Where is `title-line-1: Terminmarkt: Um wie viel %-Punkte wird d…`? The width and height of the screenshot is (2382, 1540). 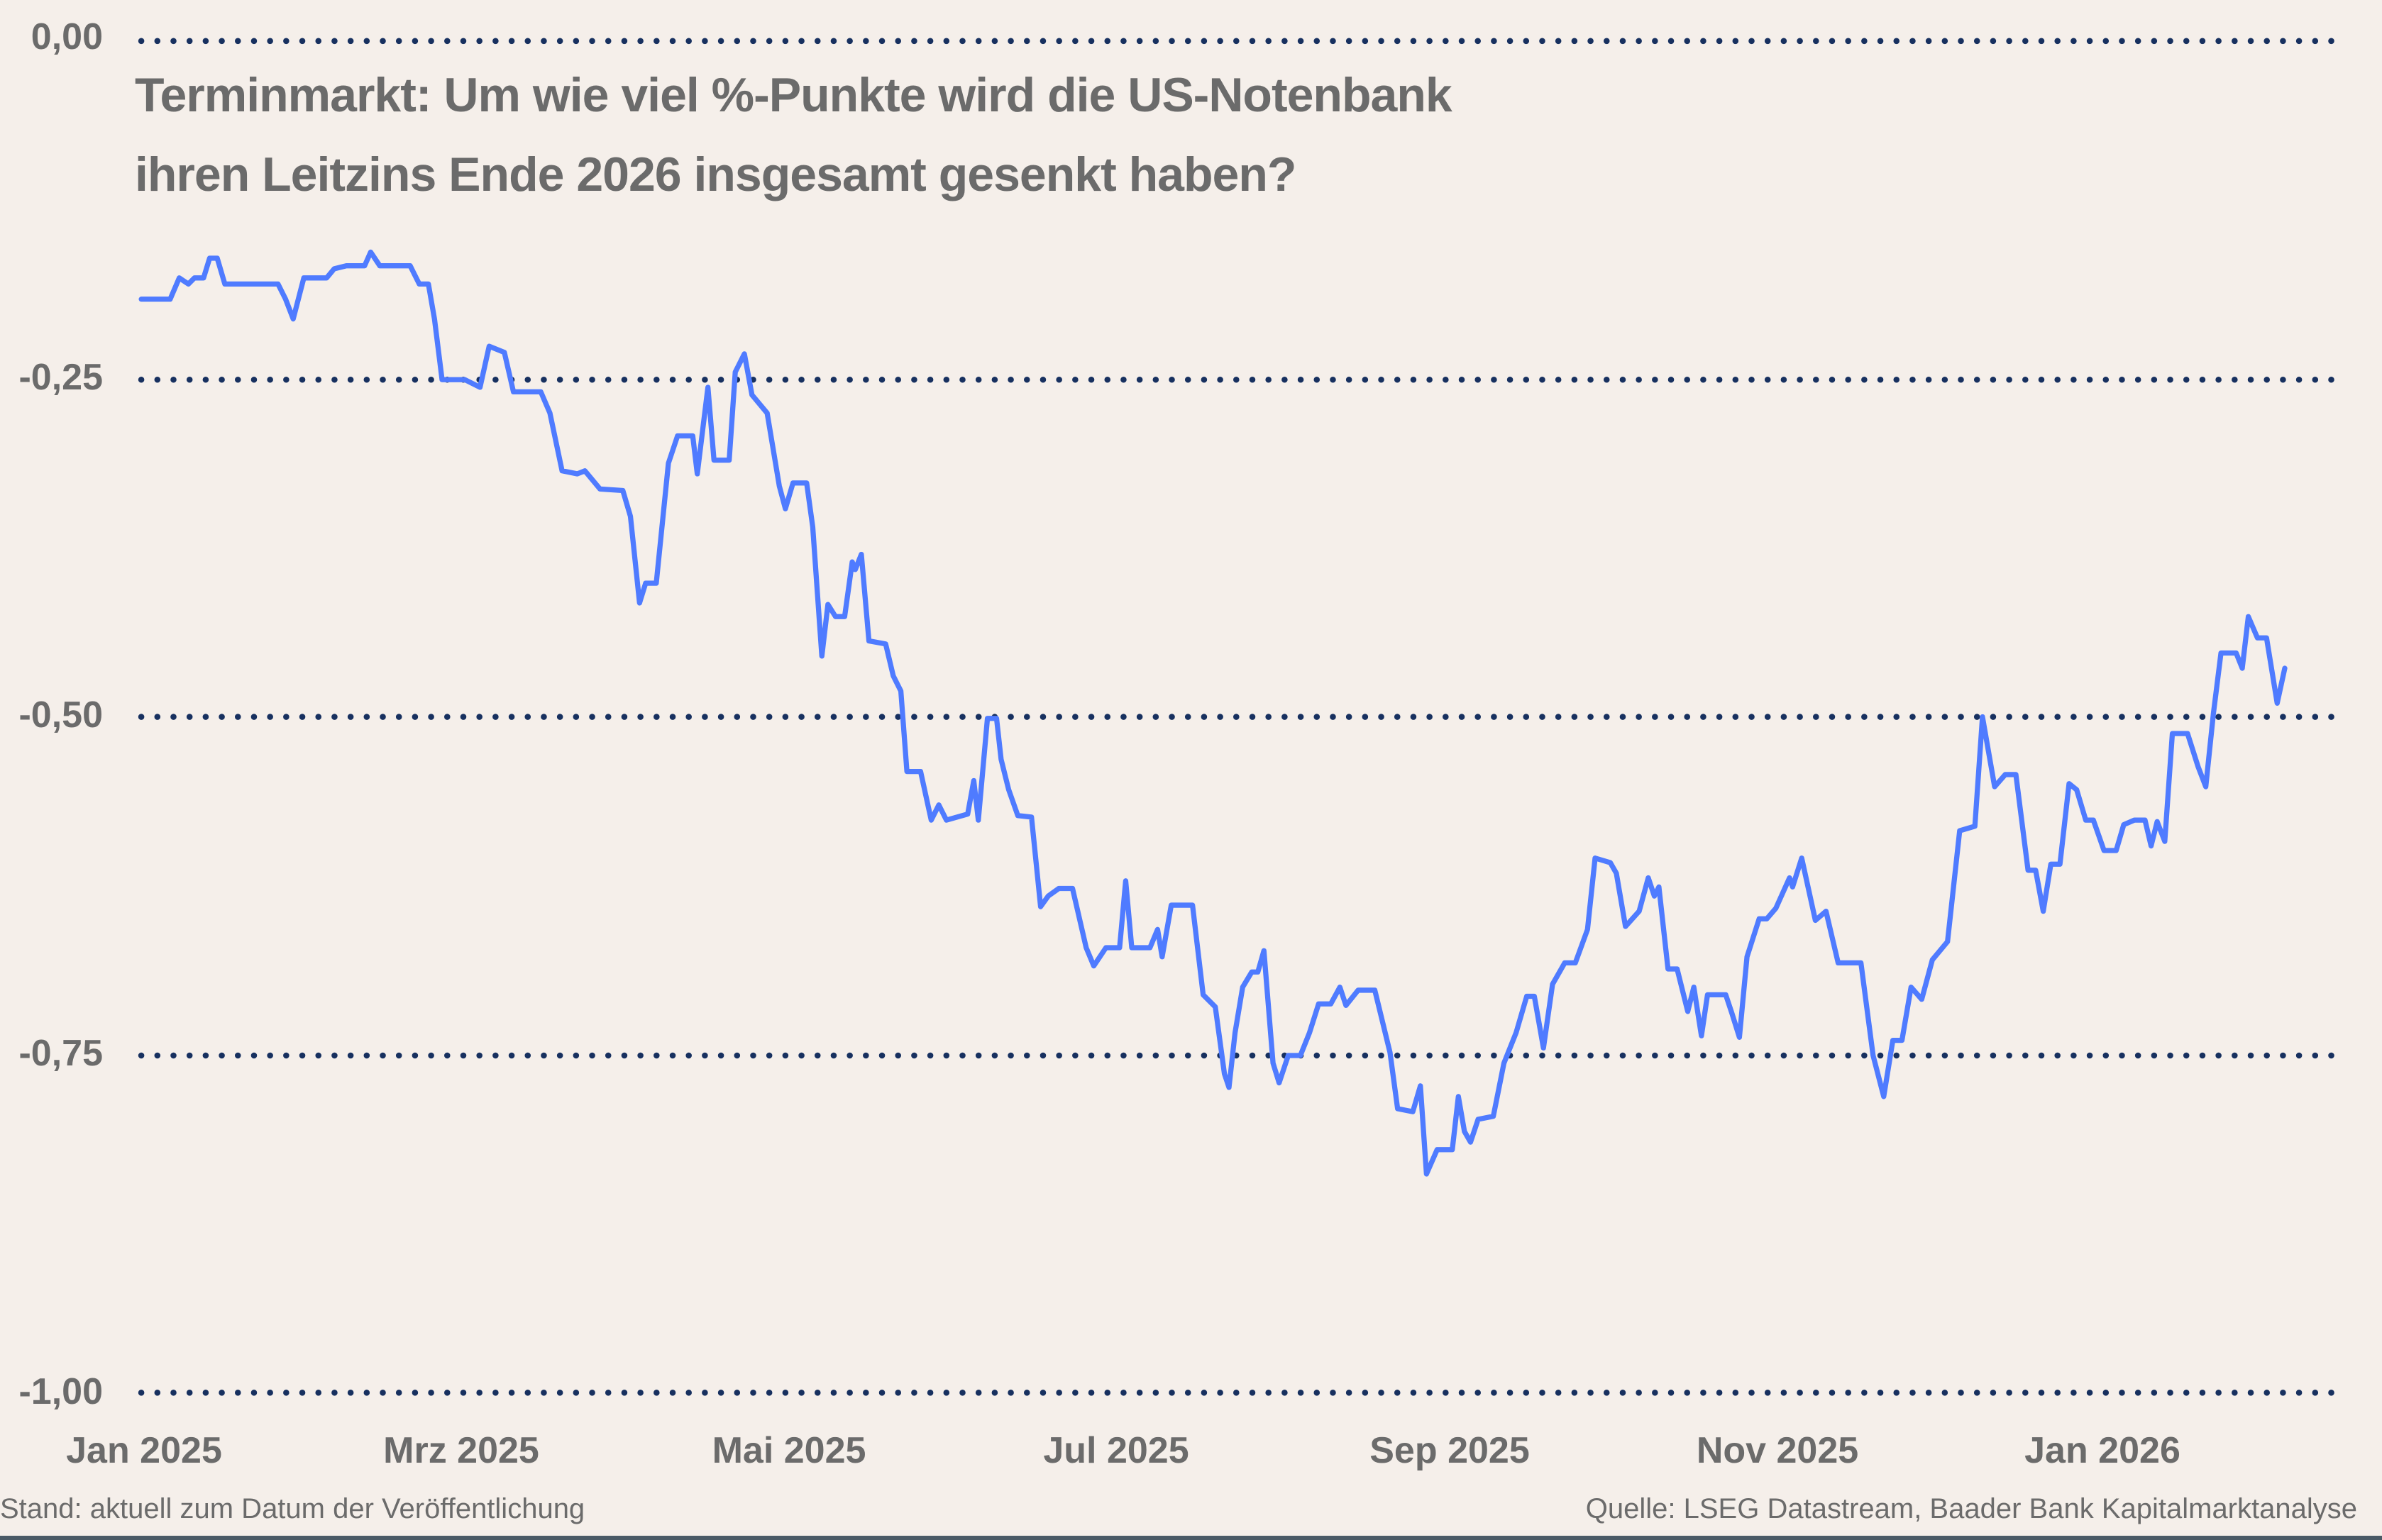
title-line-1: Terminmarkt: Um wie viel %-Punkte wird d… is located at coordinates (794, 95).